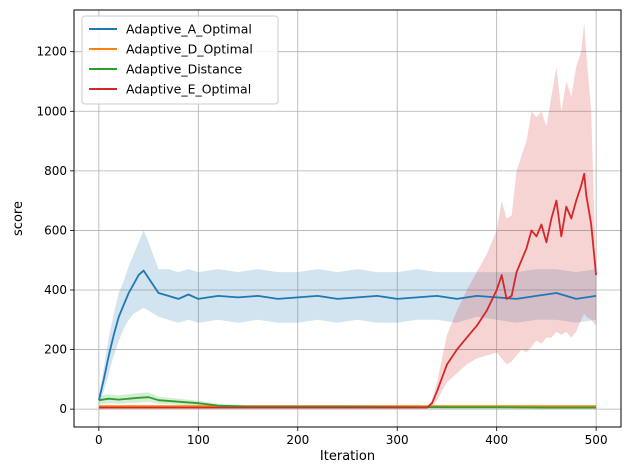 This screenshot has height=474, width=630. I want to click on y-tick-label: 1200, so click(51, 52).